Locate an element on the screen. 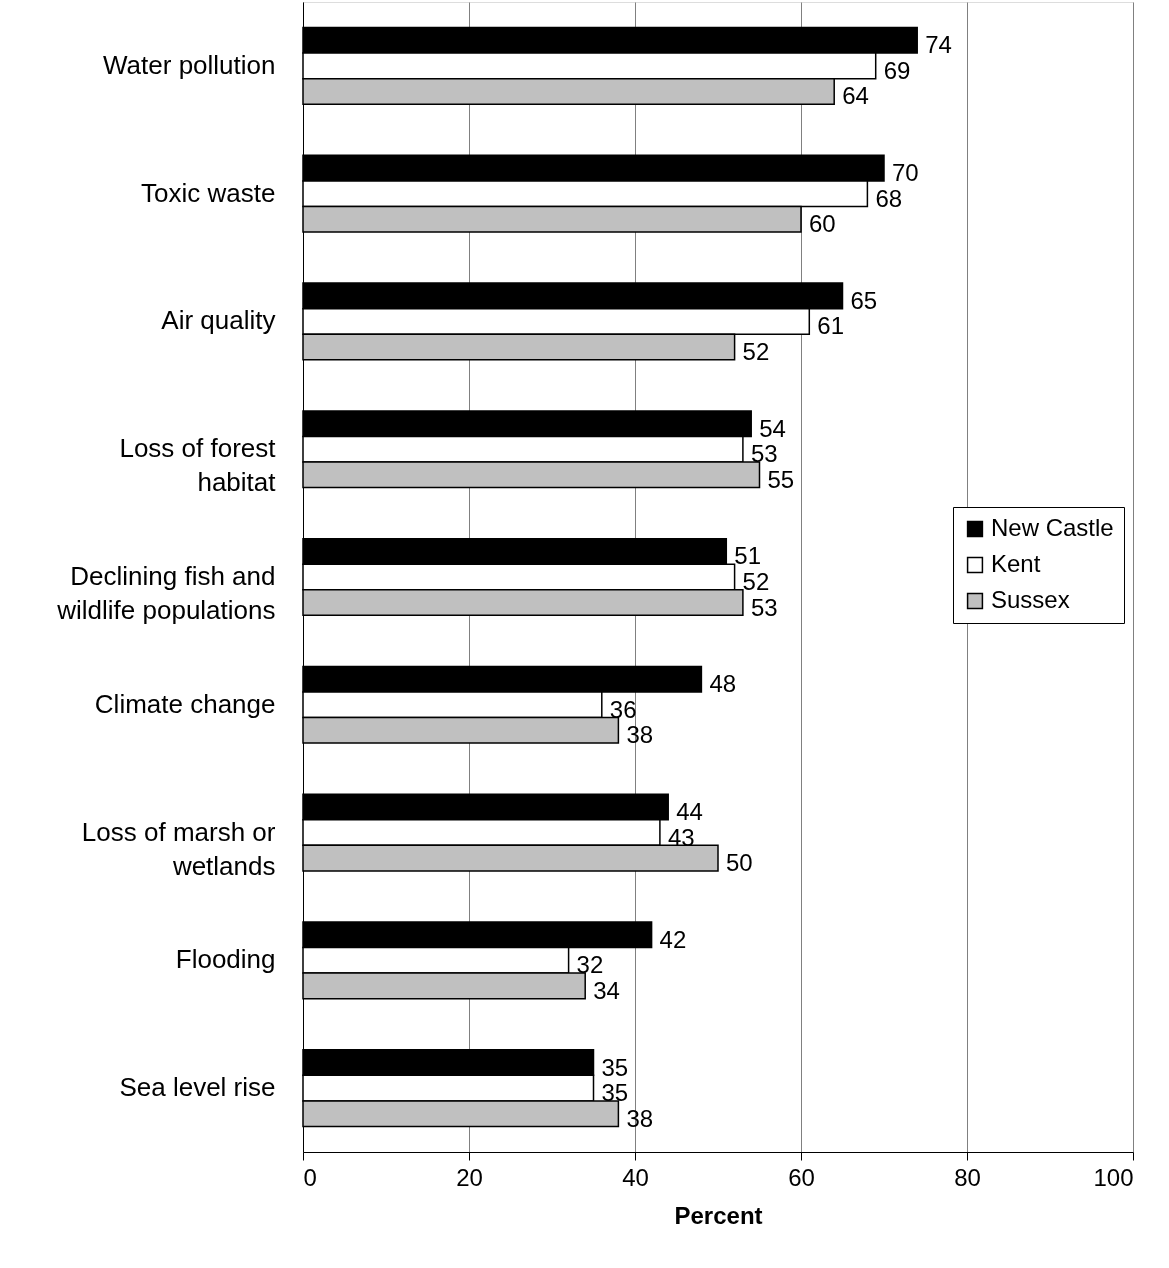 This screenshot has width=1169, height=1268. data-label: 61 is located at coordinates (830, 326).